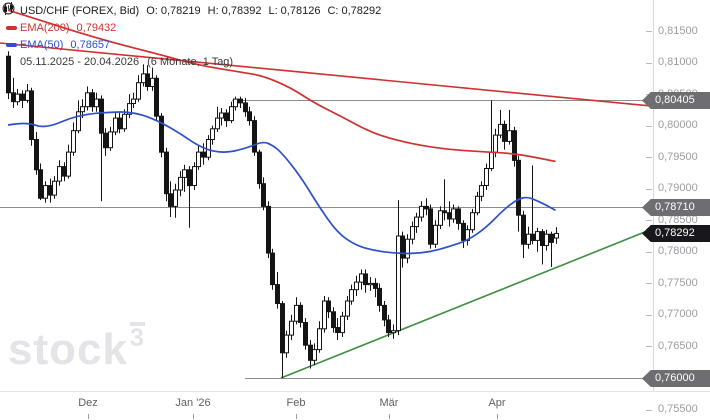 The image size is (710, 420). I want to click on stock3-logo-watermark: stock 3, so click(76, 348).